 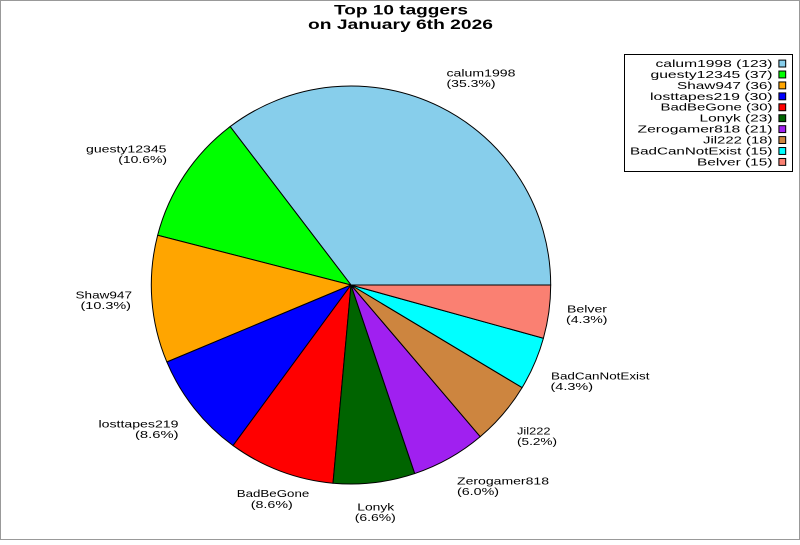 What do you see at coordinates (503, 481) in the screenshot?
I see `svg-text: Zerogamer818` at bounding box center [503, 481].